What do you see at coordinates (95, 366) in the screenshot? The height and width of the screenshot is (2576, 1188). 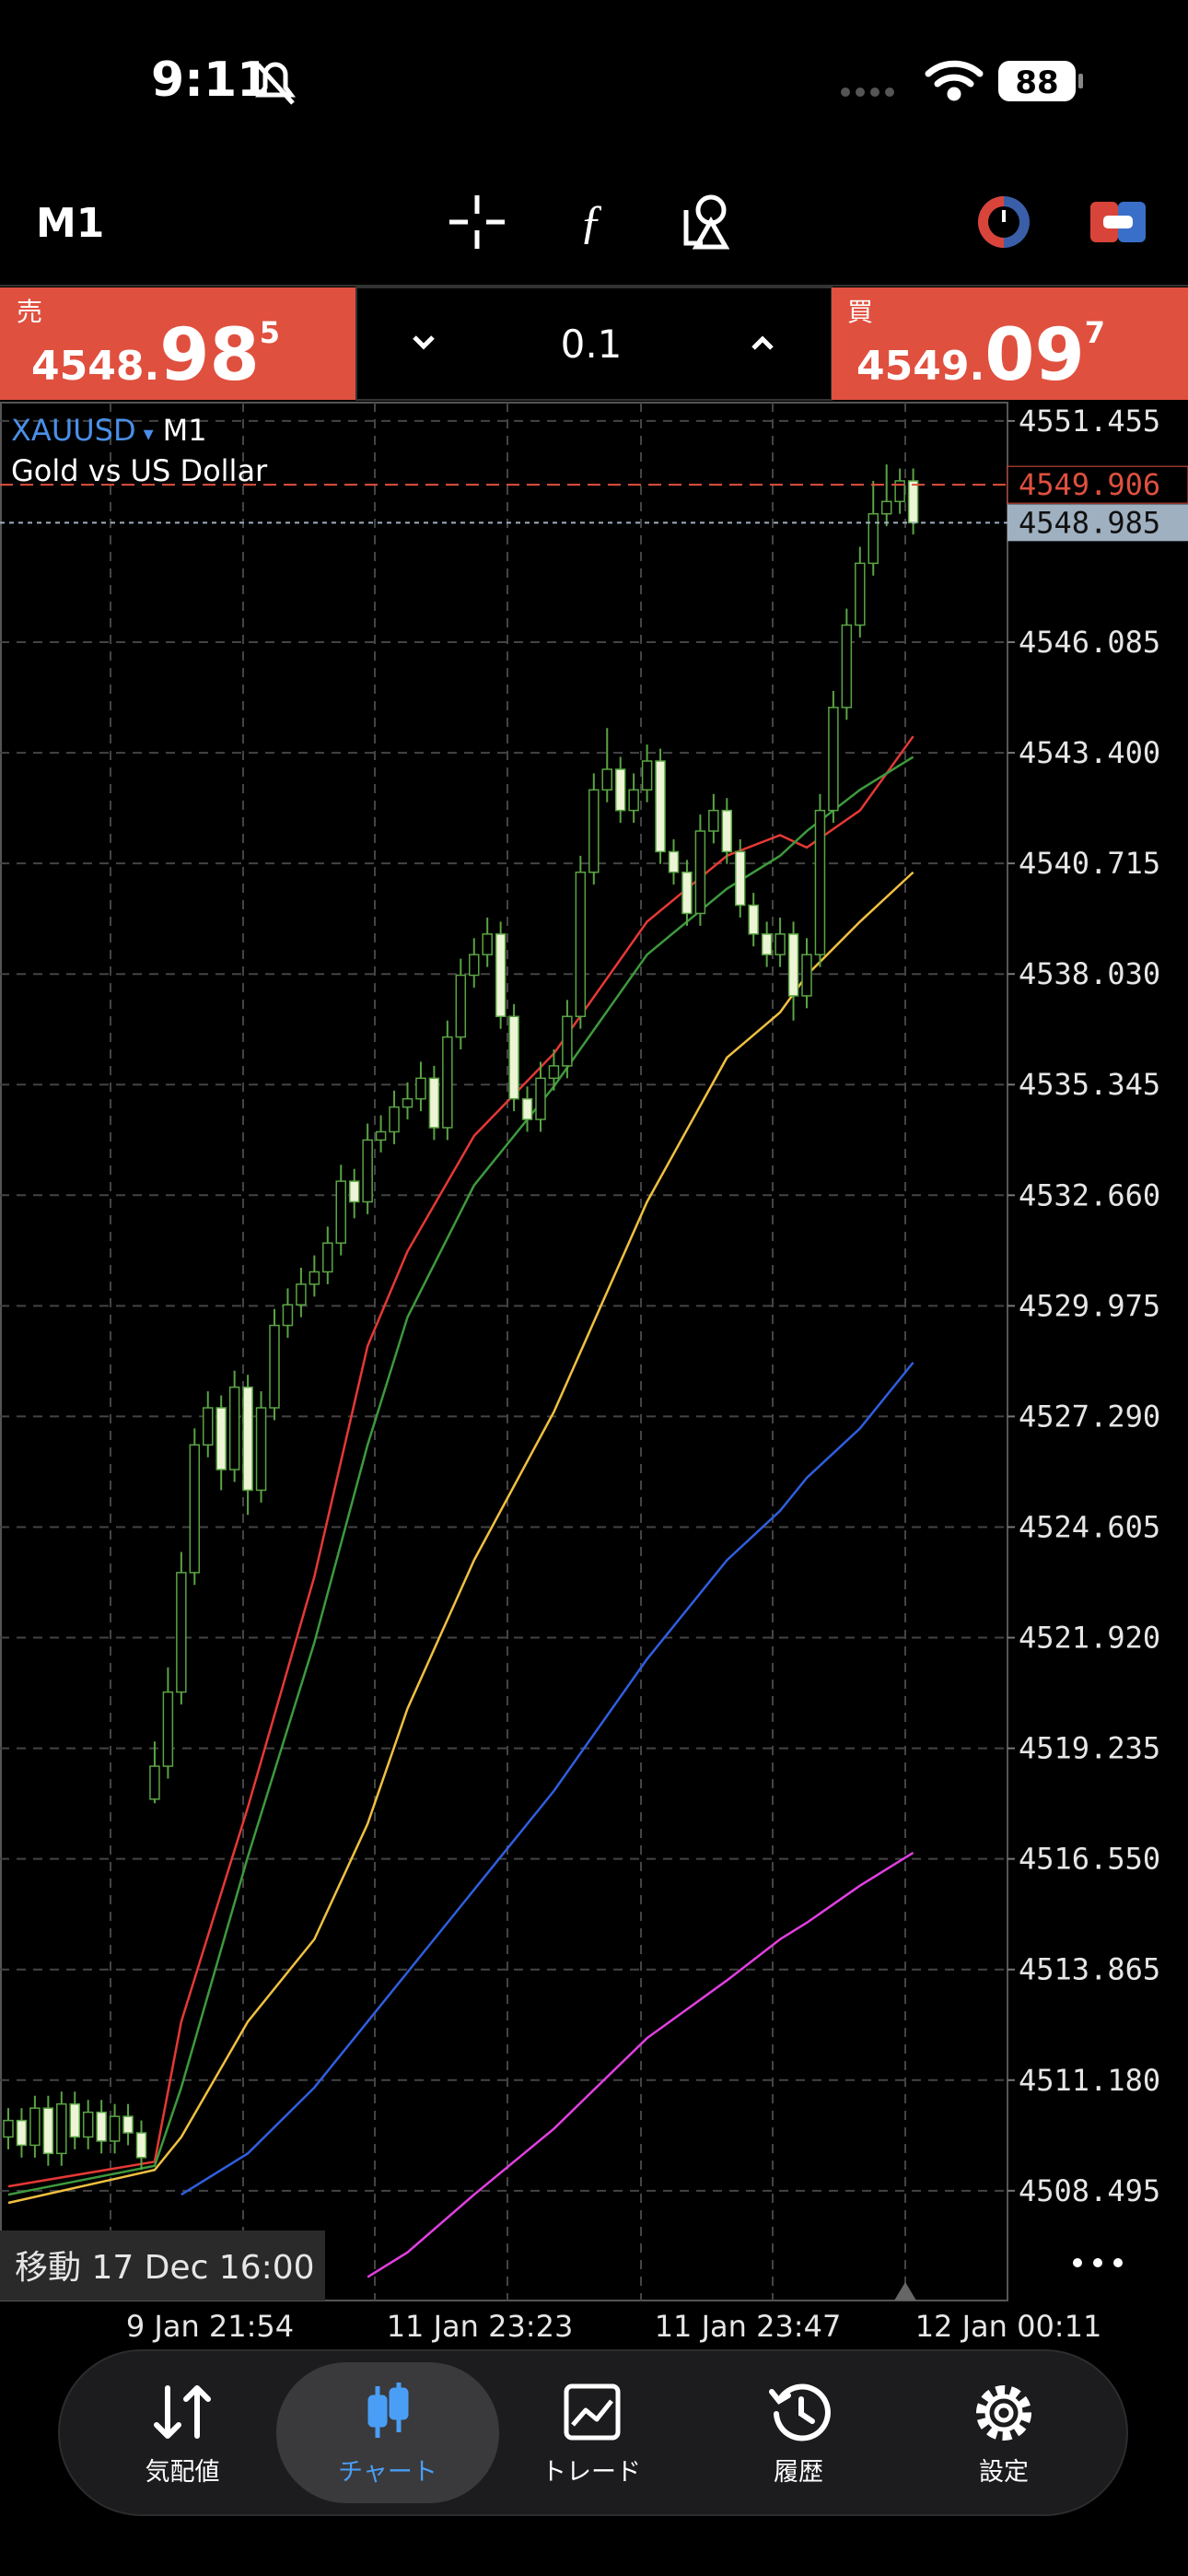 I see `sell-price-small: 4548.` at bounding box center [95, 366].